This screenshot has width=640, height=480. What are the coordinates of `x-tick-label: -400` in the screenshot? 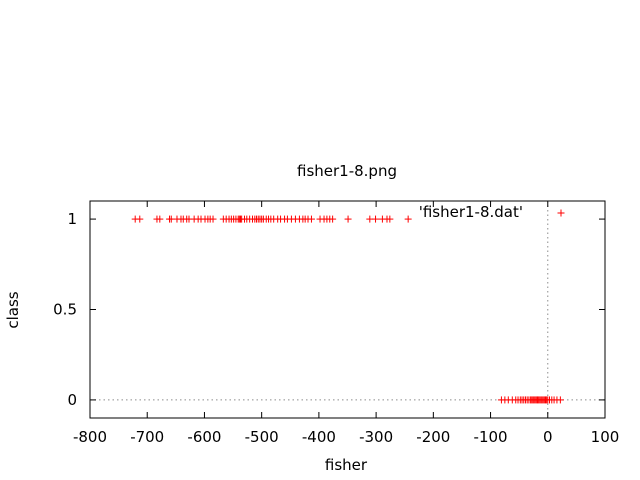 It's located at (319, 437).